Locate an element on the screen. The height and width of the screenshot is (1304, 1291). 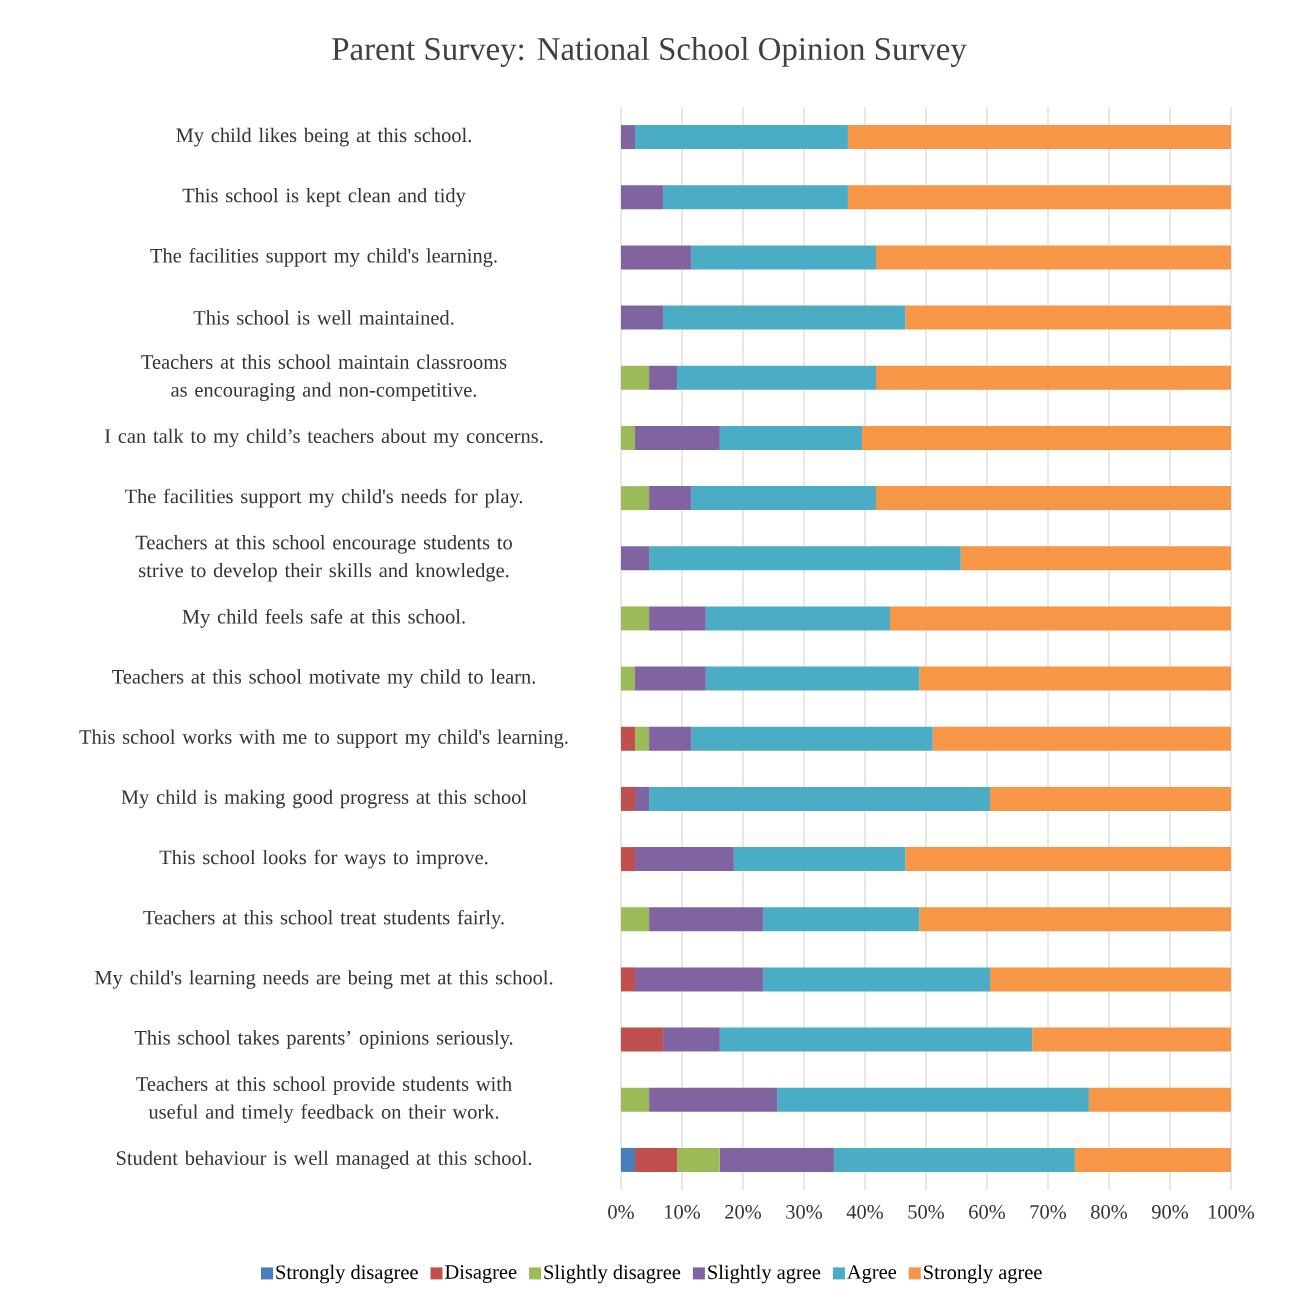
y-tick-label: Teachers at this school maintain classrooms as encouraging and non-competitive. is located at coordinates (324, 377).